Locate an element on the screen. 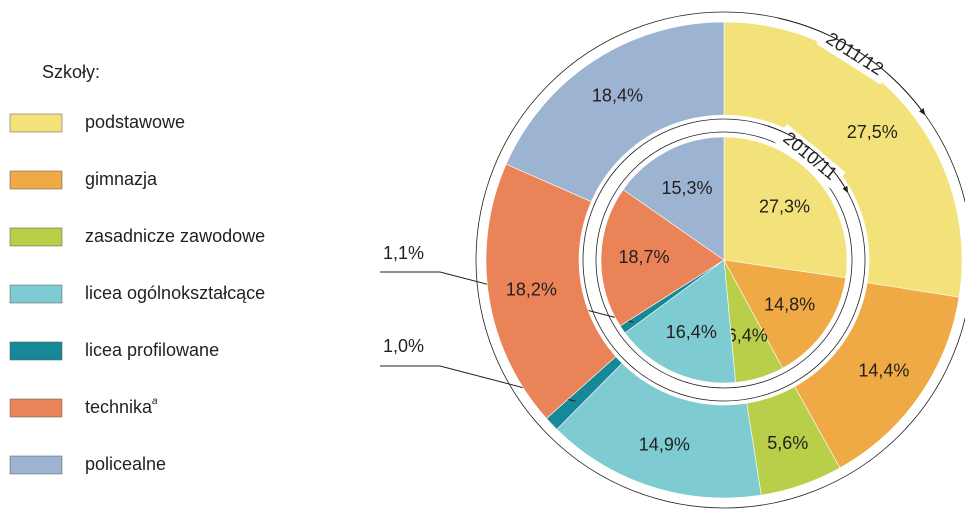 This screenshot has width=965, height=510. value-label: 18,2% is located at coordinates (531, 289).